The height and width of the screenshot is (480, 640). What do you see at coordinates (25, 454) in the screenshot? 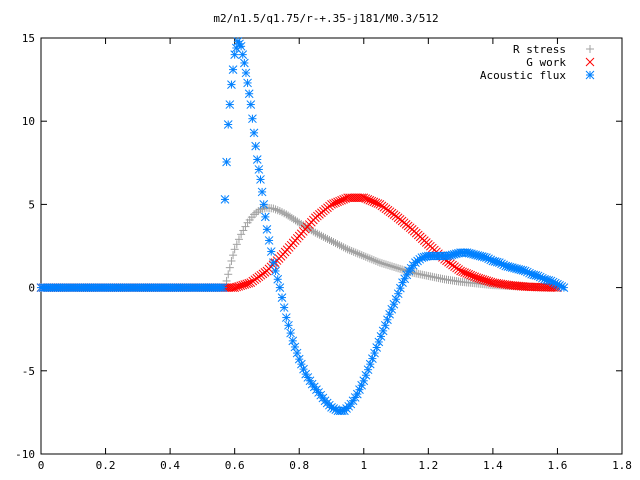
I see `y-tick-label: -10` at bounding box center [25, 454].